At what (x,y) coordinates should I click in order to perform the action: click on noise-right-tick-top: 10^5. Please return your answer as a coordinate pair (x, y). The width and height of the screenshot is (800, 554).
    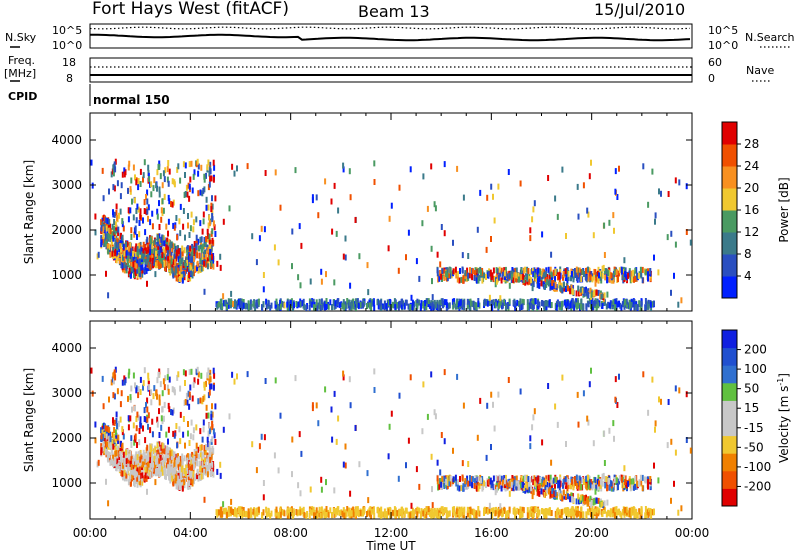
    Looking at the image, I should click on (723, 30).